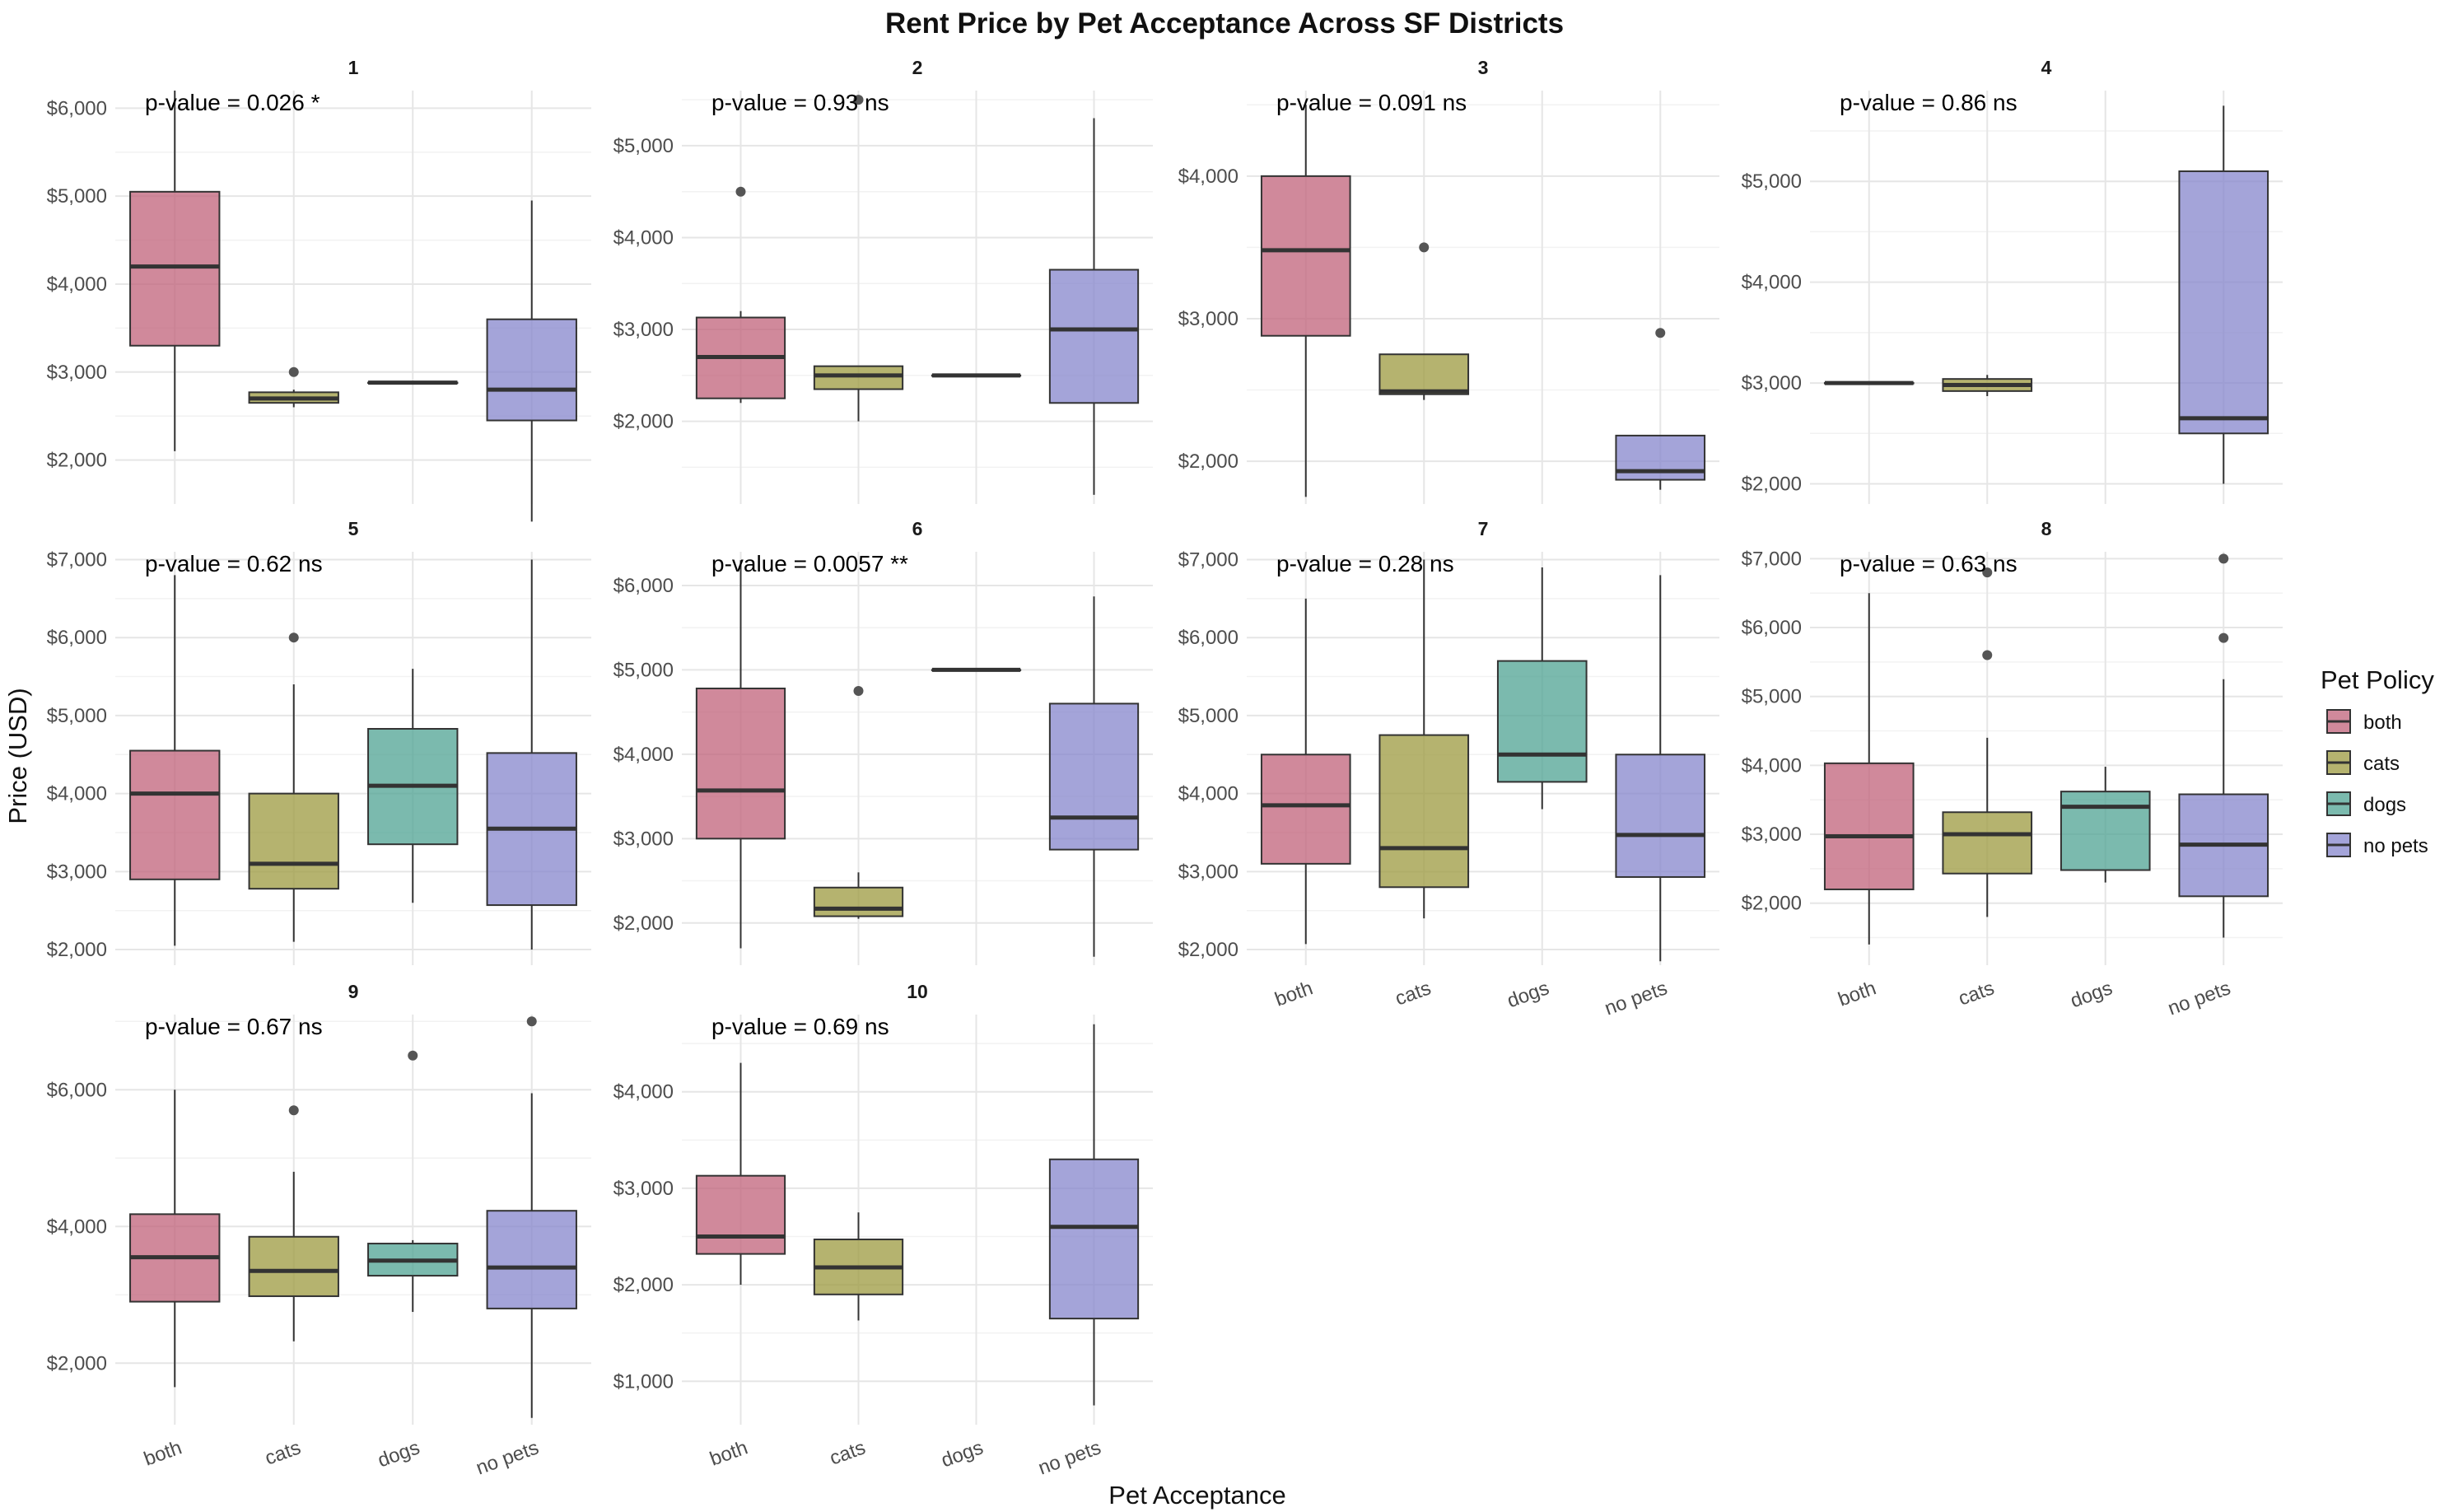 Image resolution: width=2449 pixels, height=1512 pixels. I want to click on legend-item-both: both, so click(2364, 721).